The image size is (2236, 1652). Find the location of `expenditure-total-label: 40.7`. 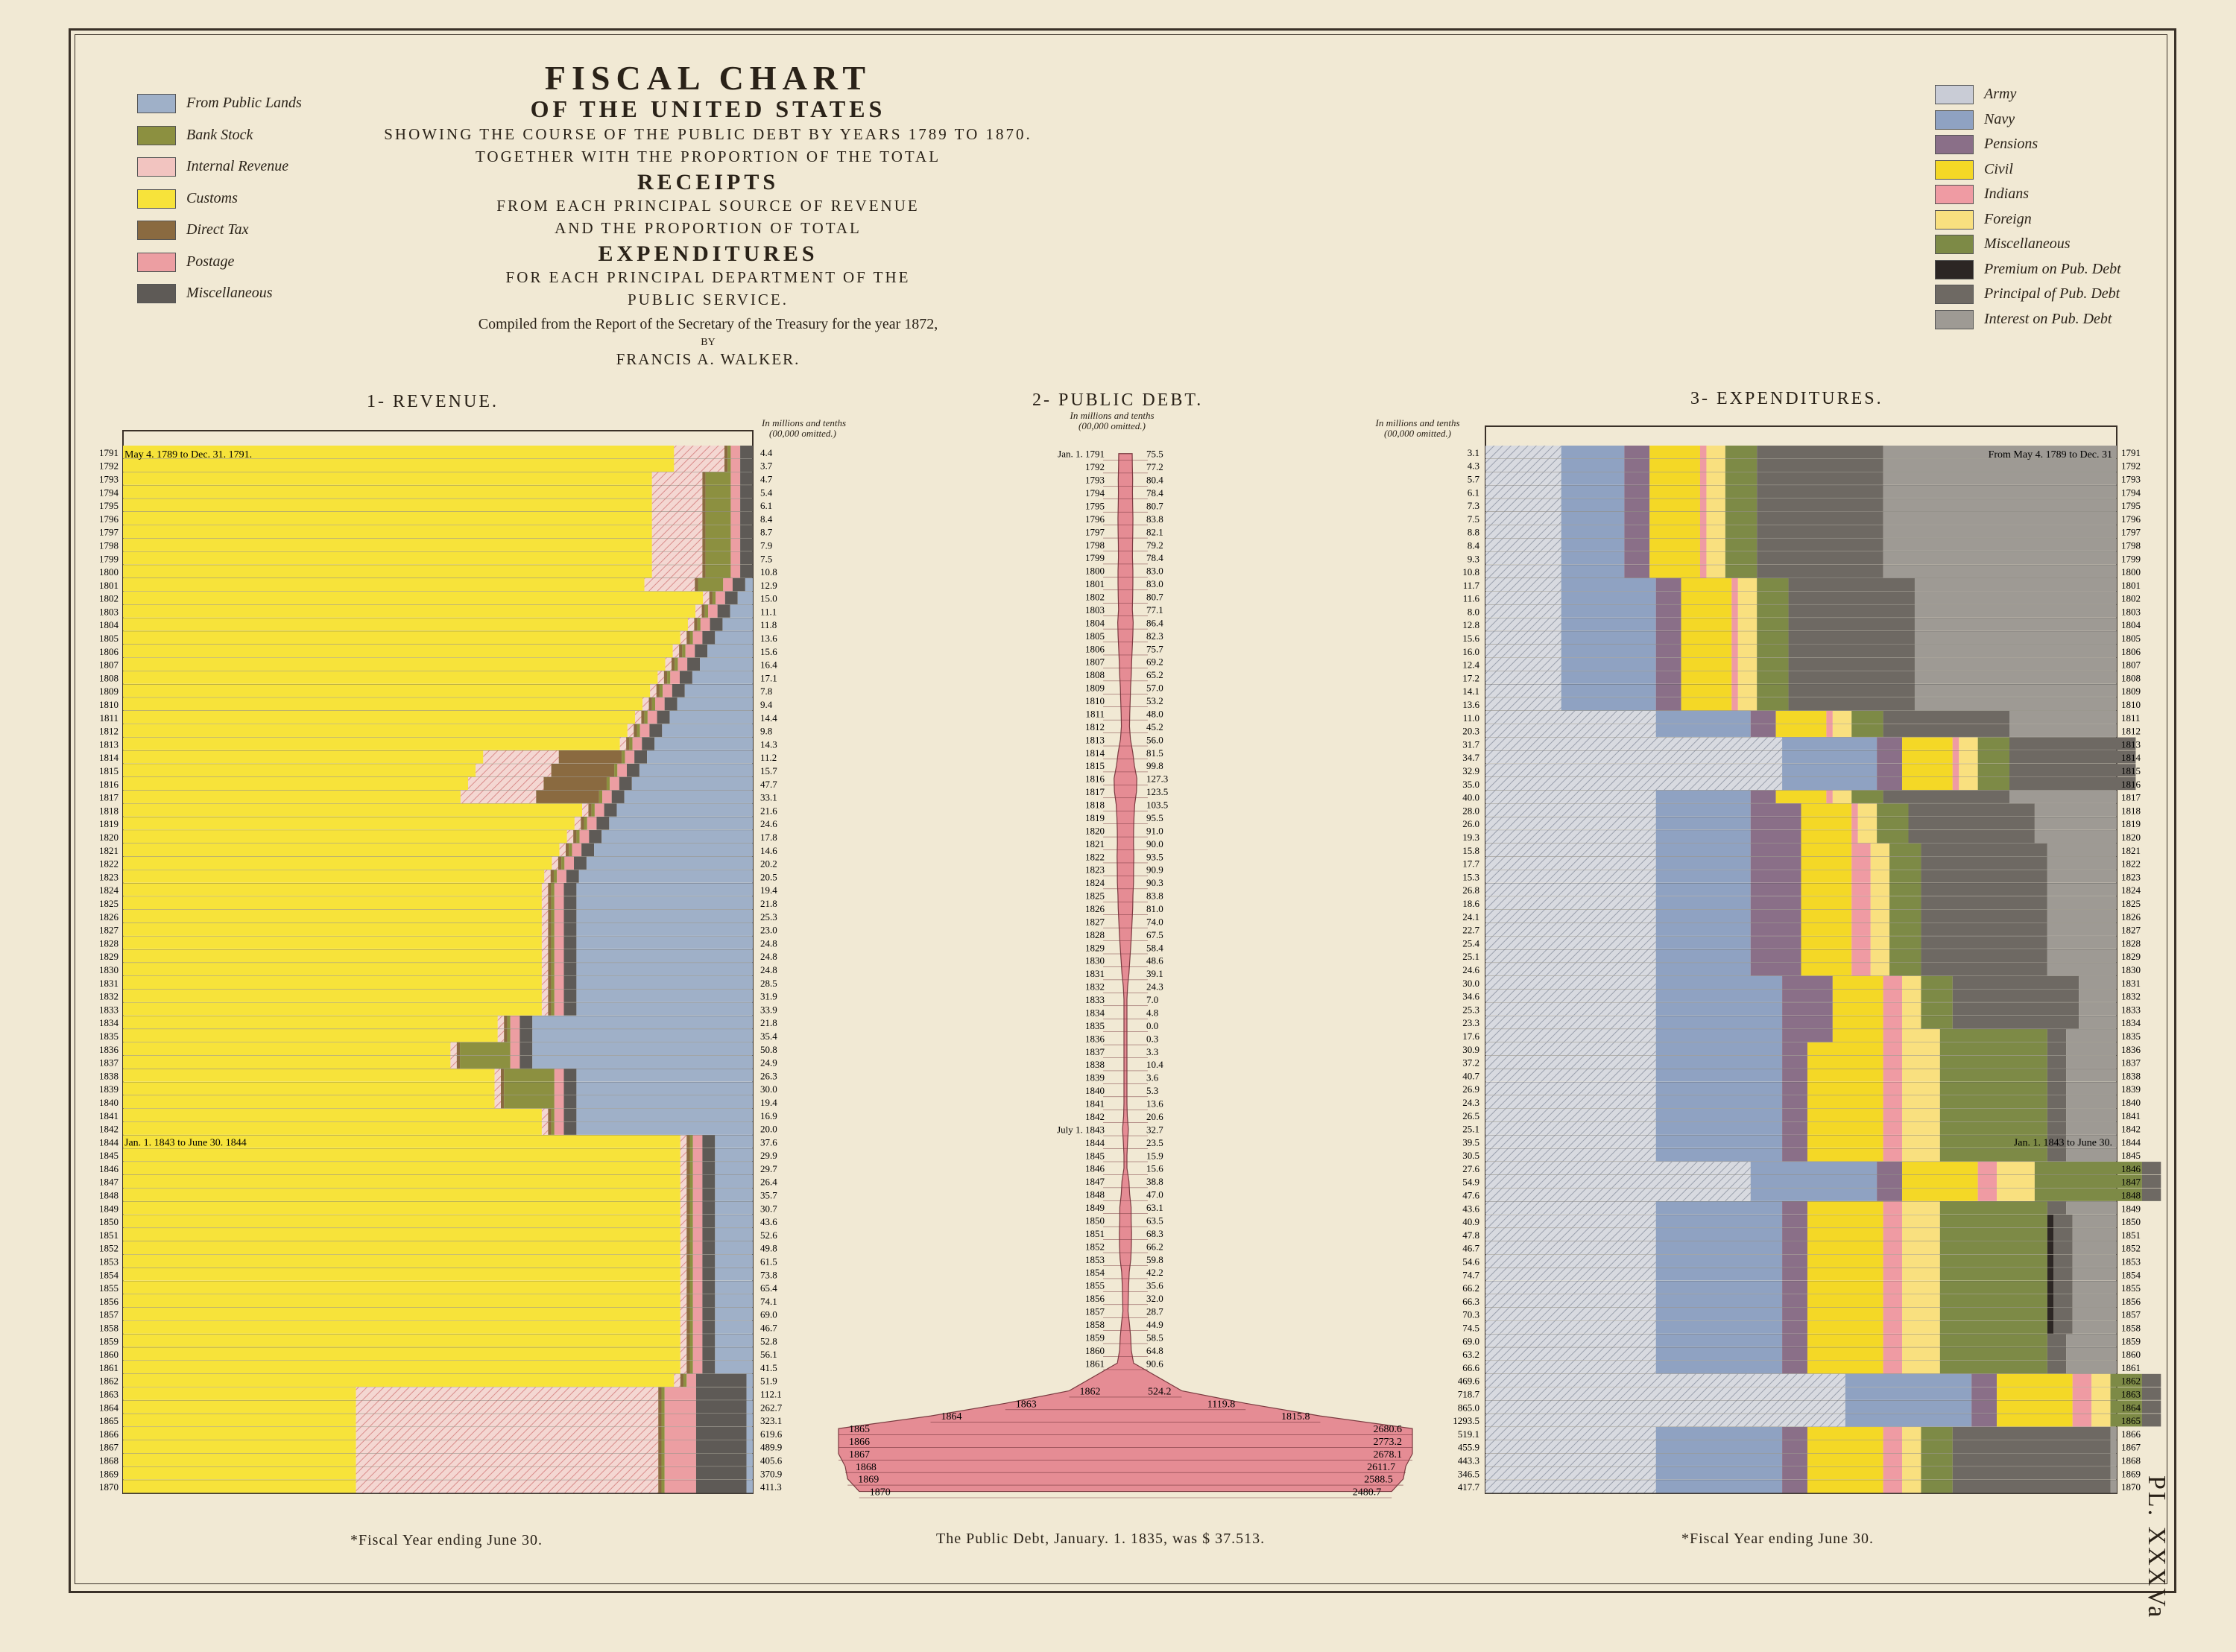

expenditure-total-label: 40.7 is located at coordinates (1470, 1075).